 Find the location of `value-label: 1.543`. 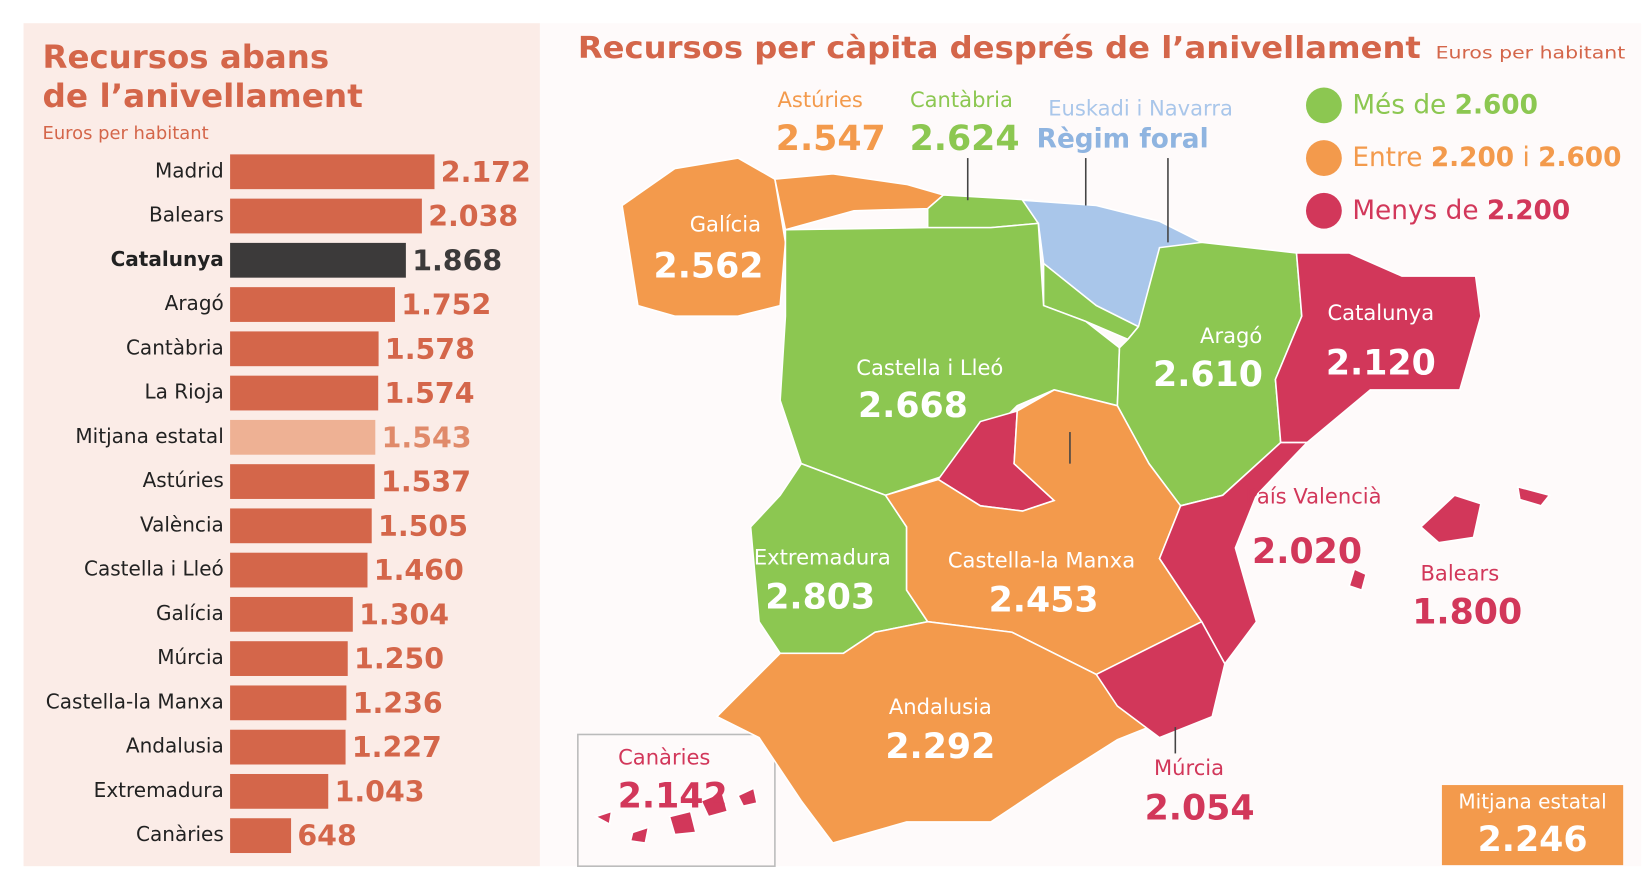

value-label: 1.543 is located at coordinates (427, 437).